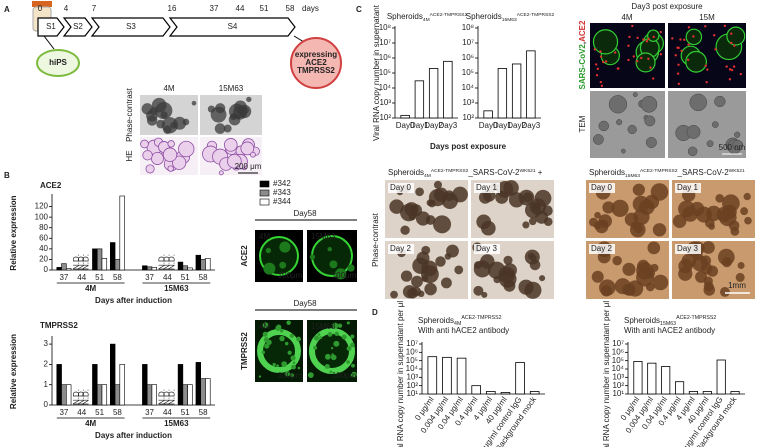 This screenshot has height=447, width=760. I want to click on text-part: 15M63, so click(632, 176).